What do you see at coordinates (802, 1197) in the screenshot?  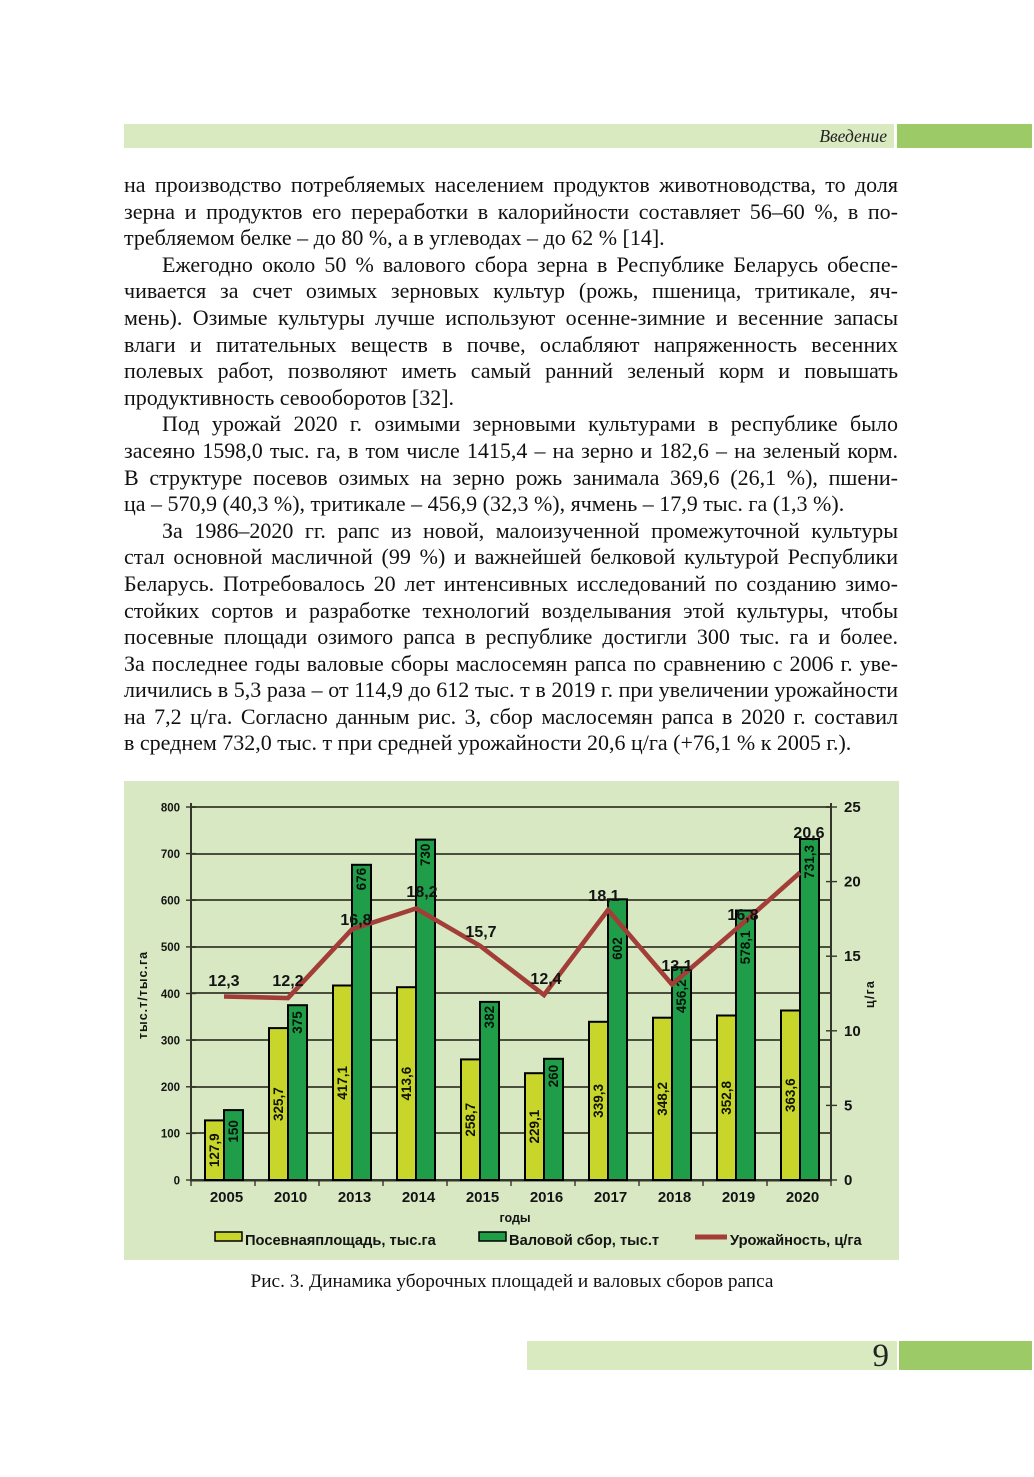 I see `svg-text: 2020` at bounding box center [802, 1197].